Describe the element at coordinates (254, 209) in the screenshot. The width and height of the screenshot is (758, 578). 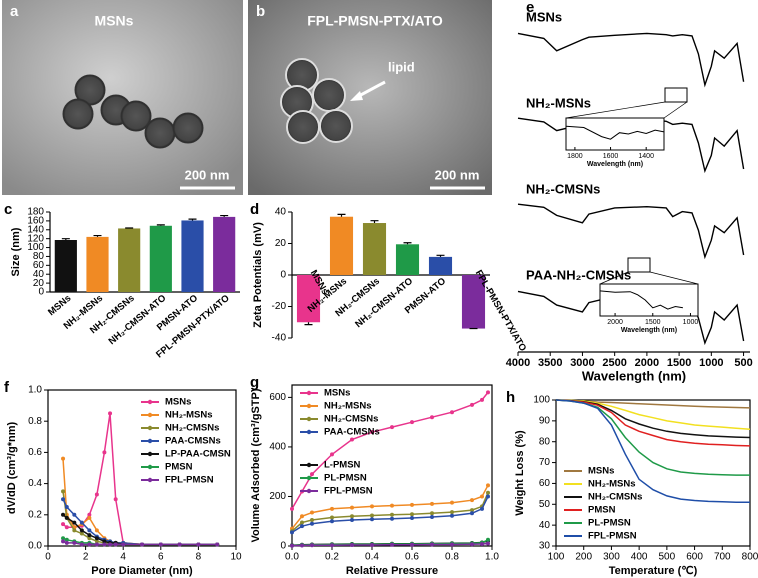
I see `panel-label: d` at that location.